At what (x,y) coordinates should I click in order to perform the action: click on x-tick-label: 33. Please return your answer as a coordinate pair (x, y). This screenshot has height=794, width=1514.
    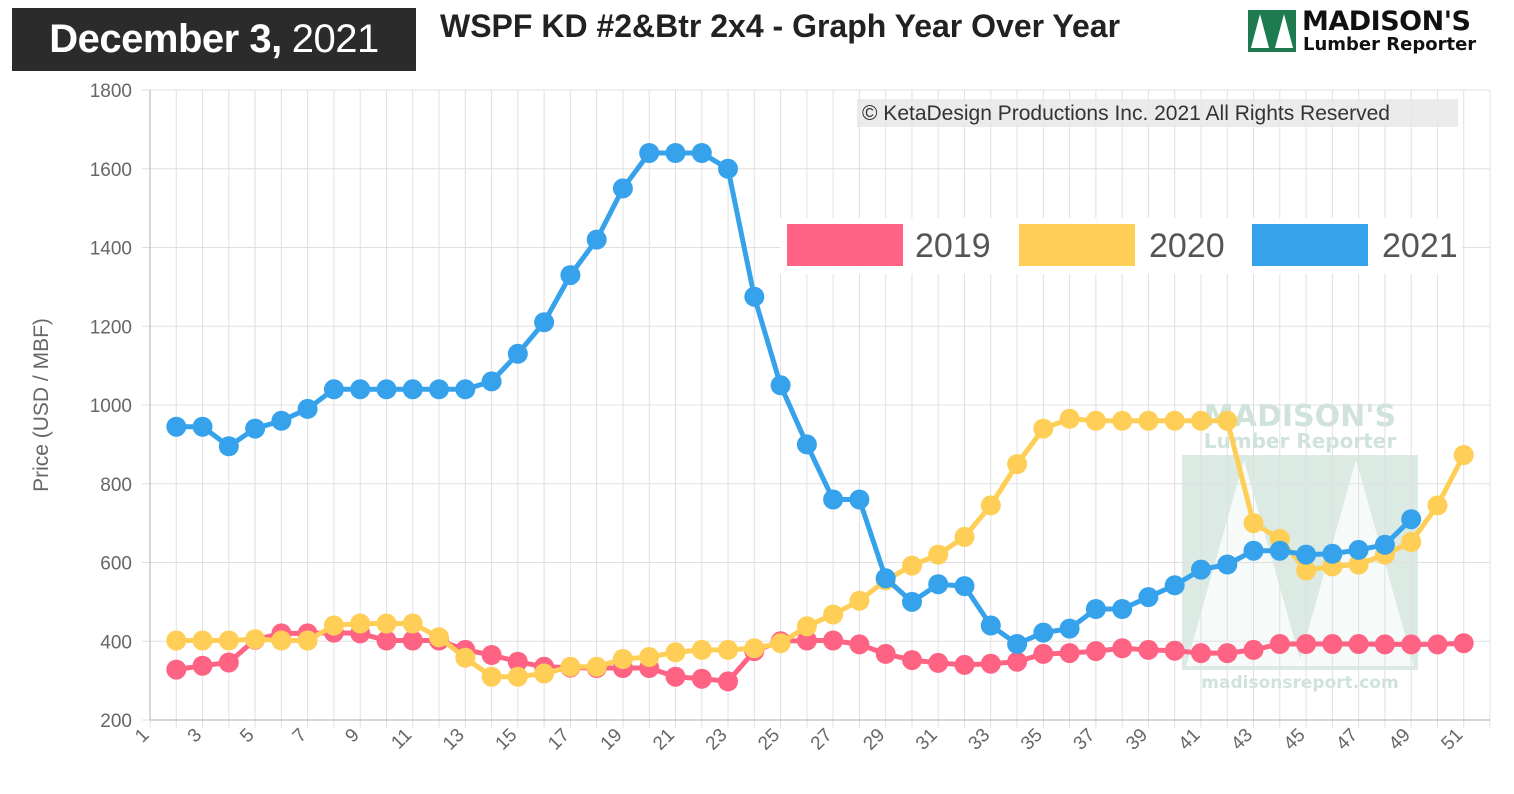
    Looking at the image, I should click on (980, 740).